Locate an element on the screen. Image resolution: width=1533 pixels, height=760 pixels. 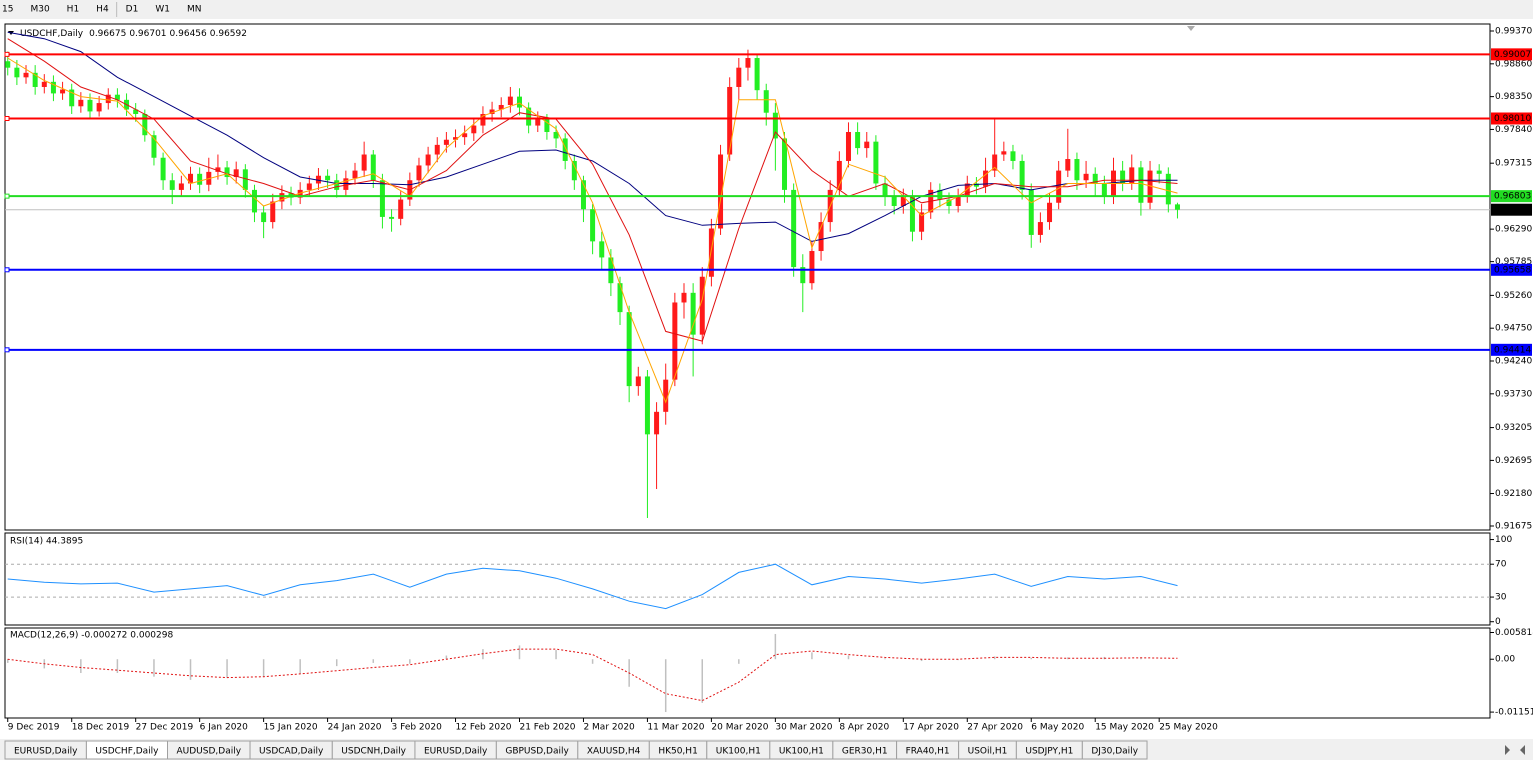
tab: USOil,H1 is located at coordinates (987, 750).